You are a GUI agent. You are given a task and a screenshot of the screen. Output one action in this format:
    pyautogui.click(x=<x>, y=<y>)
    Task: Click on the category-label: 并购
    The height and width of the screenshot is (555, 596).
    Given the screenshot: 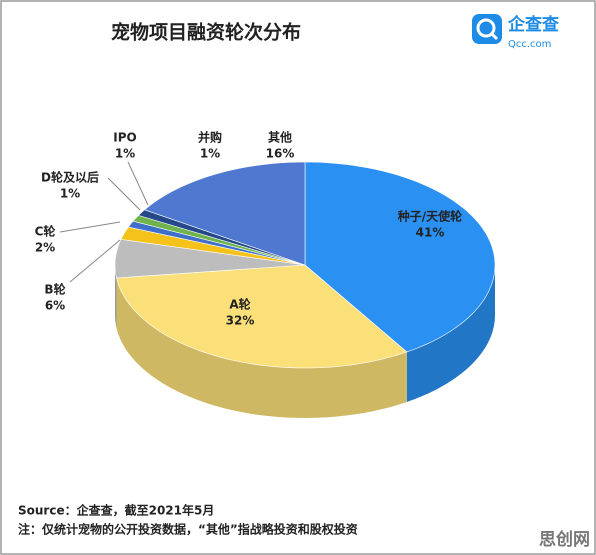 What is the action you would take?
    pyautogui.click(x=210, y=137)
    